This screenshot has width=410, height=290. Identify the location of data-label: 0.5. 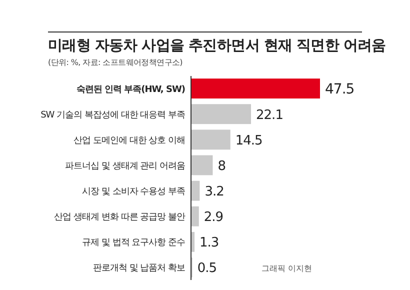
(207, 268).